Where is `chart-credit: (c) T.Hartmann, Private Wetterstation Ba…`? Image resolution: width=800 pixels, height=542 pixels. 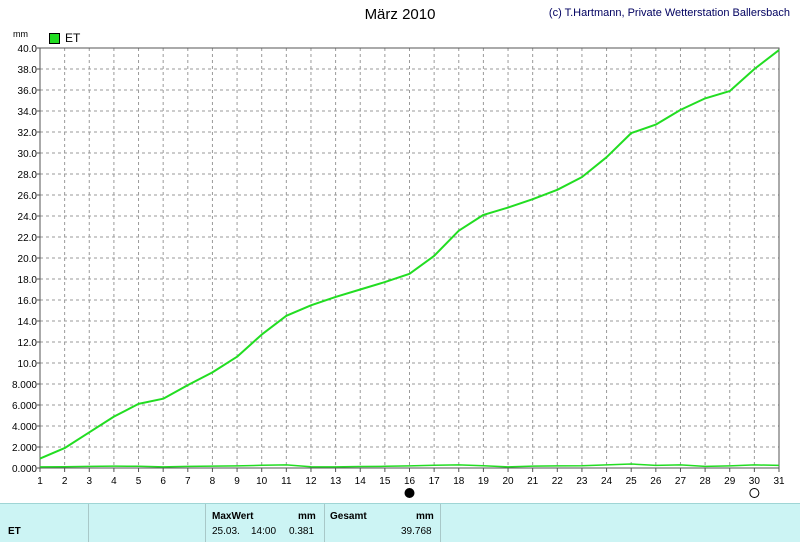
chart-credit: (c) T.Hartmann, Private Wetterstation Ba… is located at coordinates (669, 13).